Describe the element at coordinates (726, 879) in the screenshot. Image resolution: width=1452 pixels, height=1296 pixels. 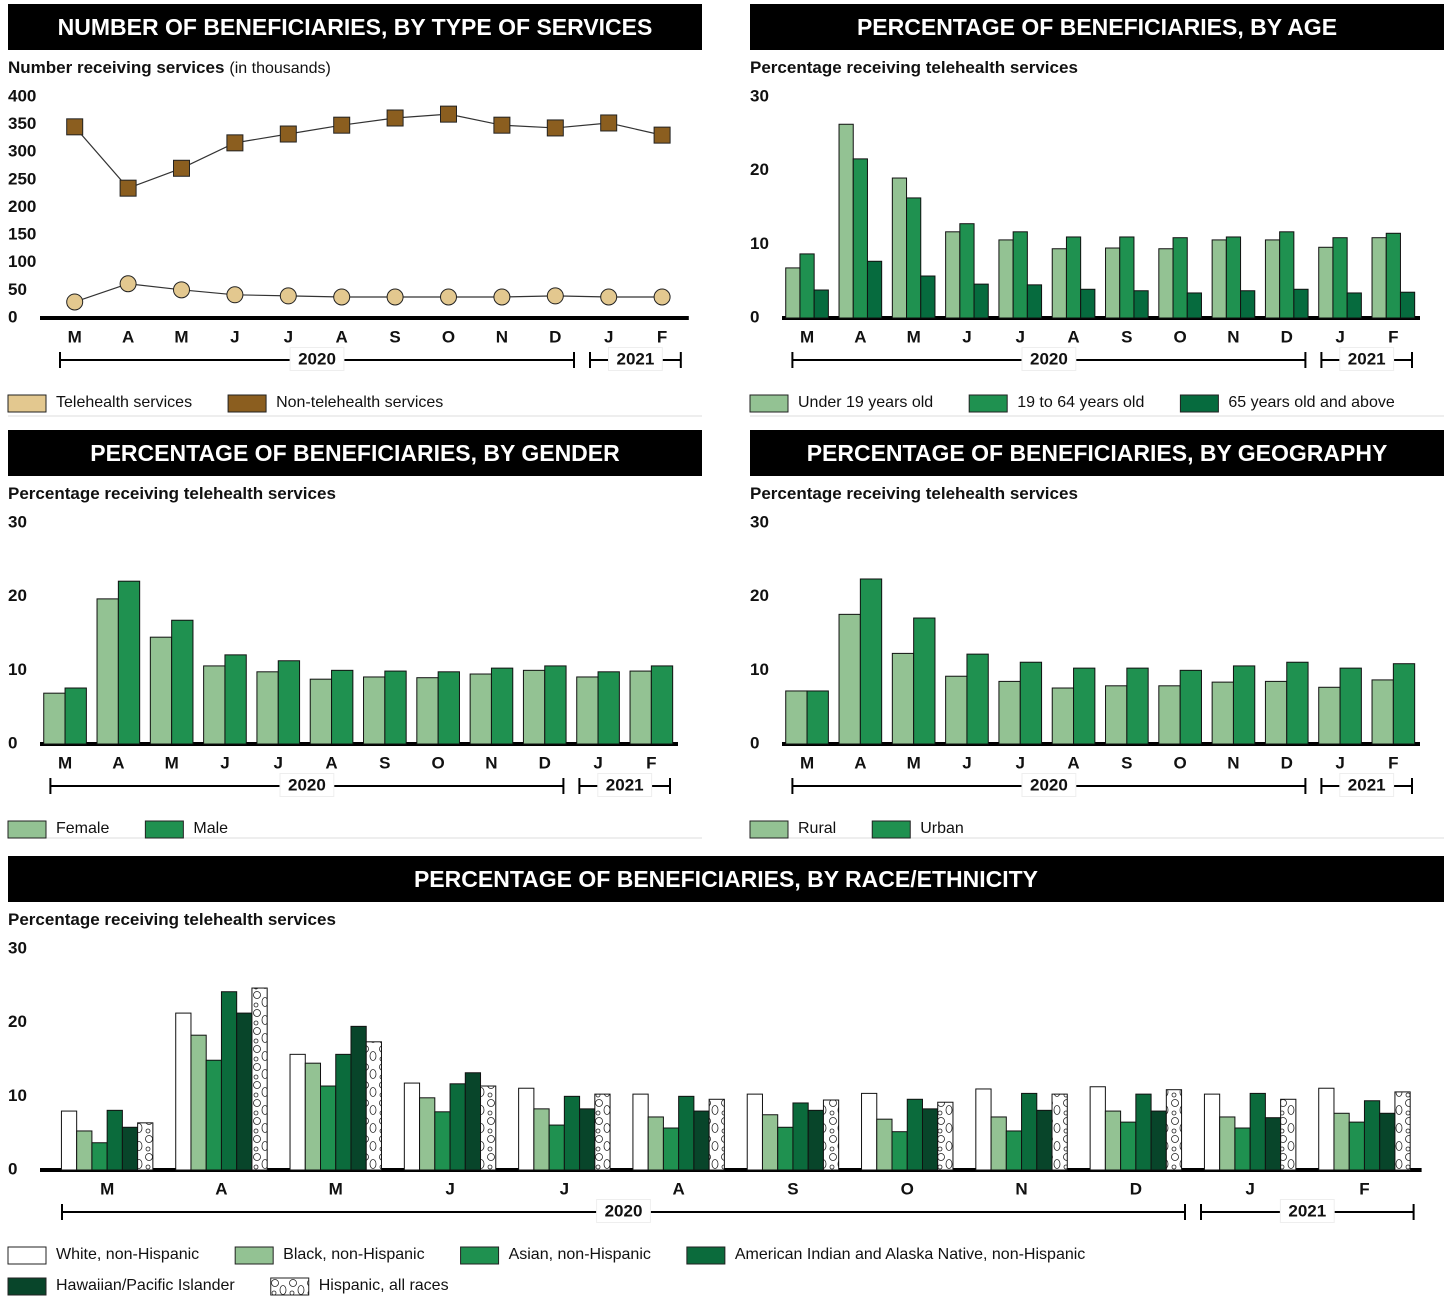
I see `title-bar` at that location.